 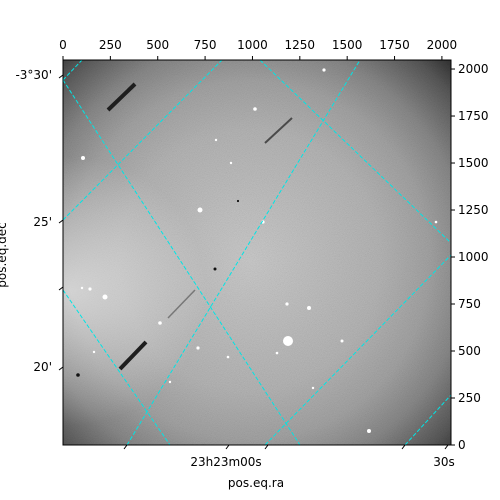 What do you see at coordinates (394, 45) in the screenshot?
I see `top-tick-label: 1750` at bounding box center [394, 45].